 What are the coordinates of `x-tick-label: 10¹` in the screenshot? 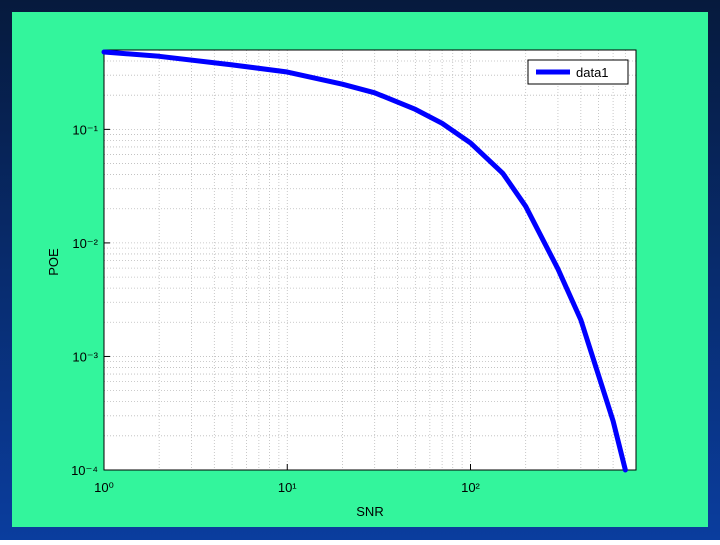 It's located at (287, 487).